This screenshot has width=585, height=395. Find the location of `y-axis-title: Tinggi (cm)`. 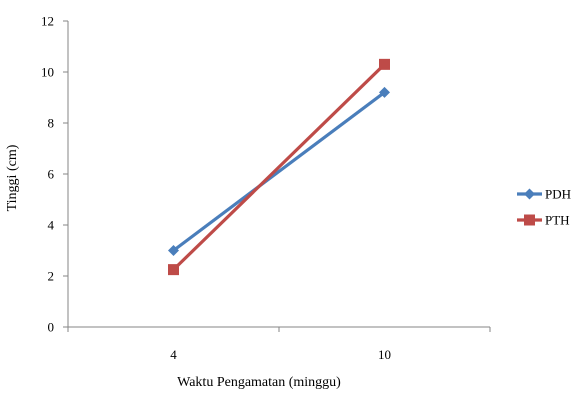

y-axis-title: Tinggi (cm) is located at coordinates (12, 177).